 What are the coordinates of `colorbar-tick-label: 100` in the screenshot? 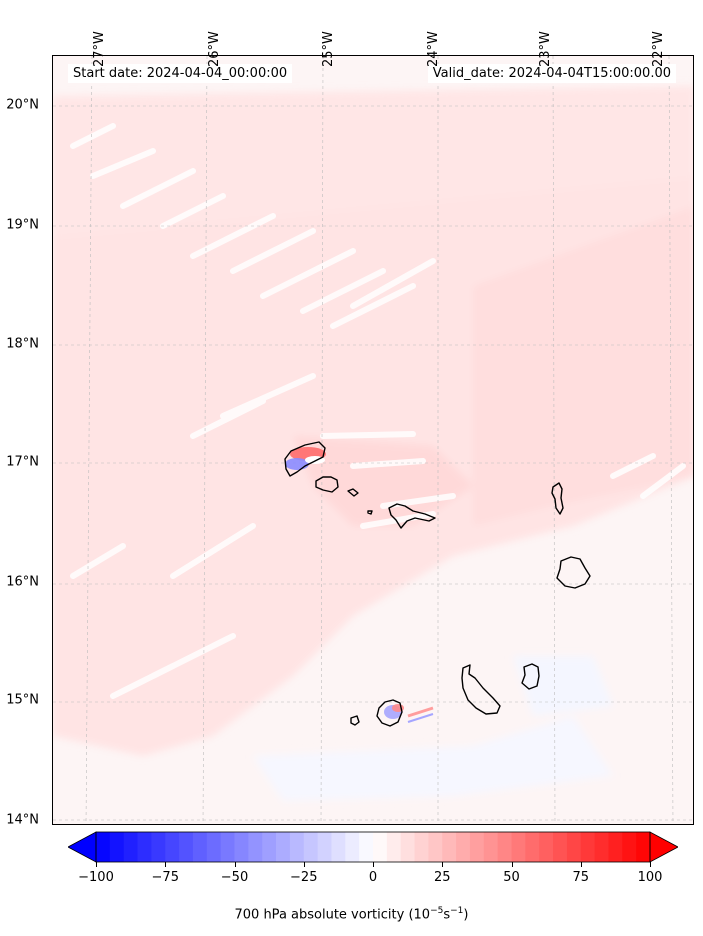 It's located at (650, 877).